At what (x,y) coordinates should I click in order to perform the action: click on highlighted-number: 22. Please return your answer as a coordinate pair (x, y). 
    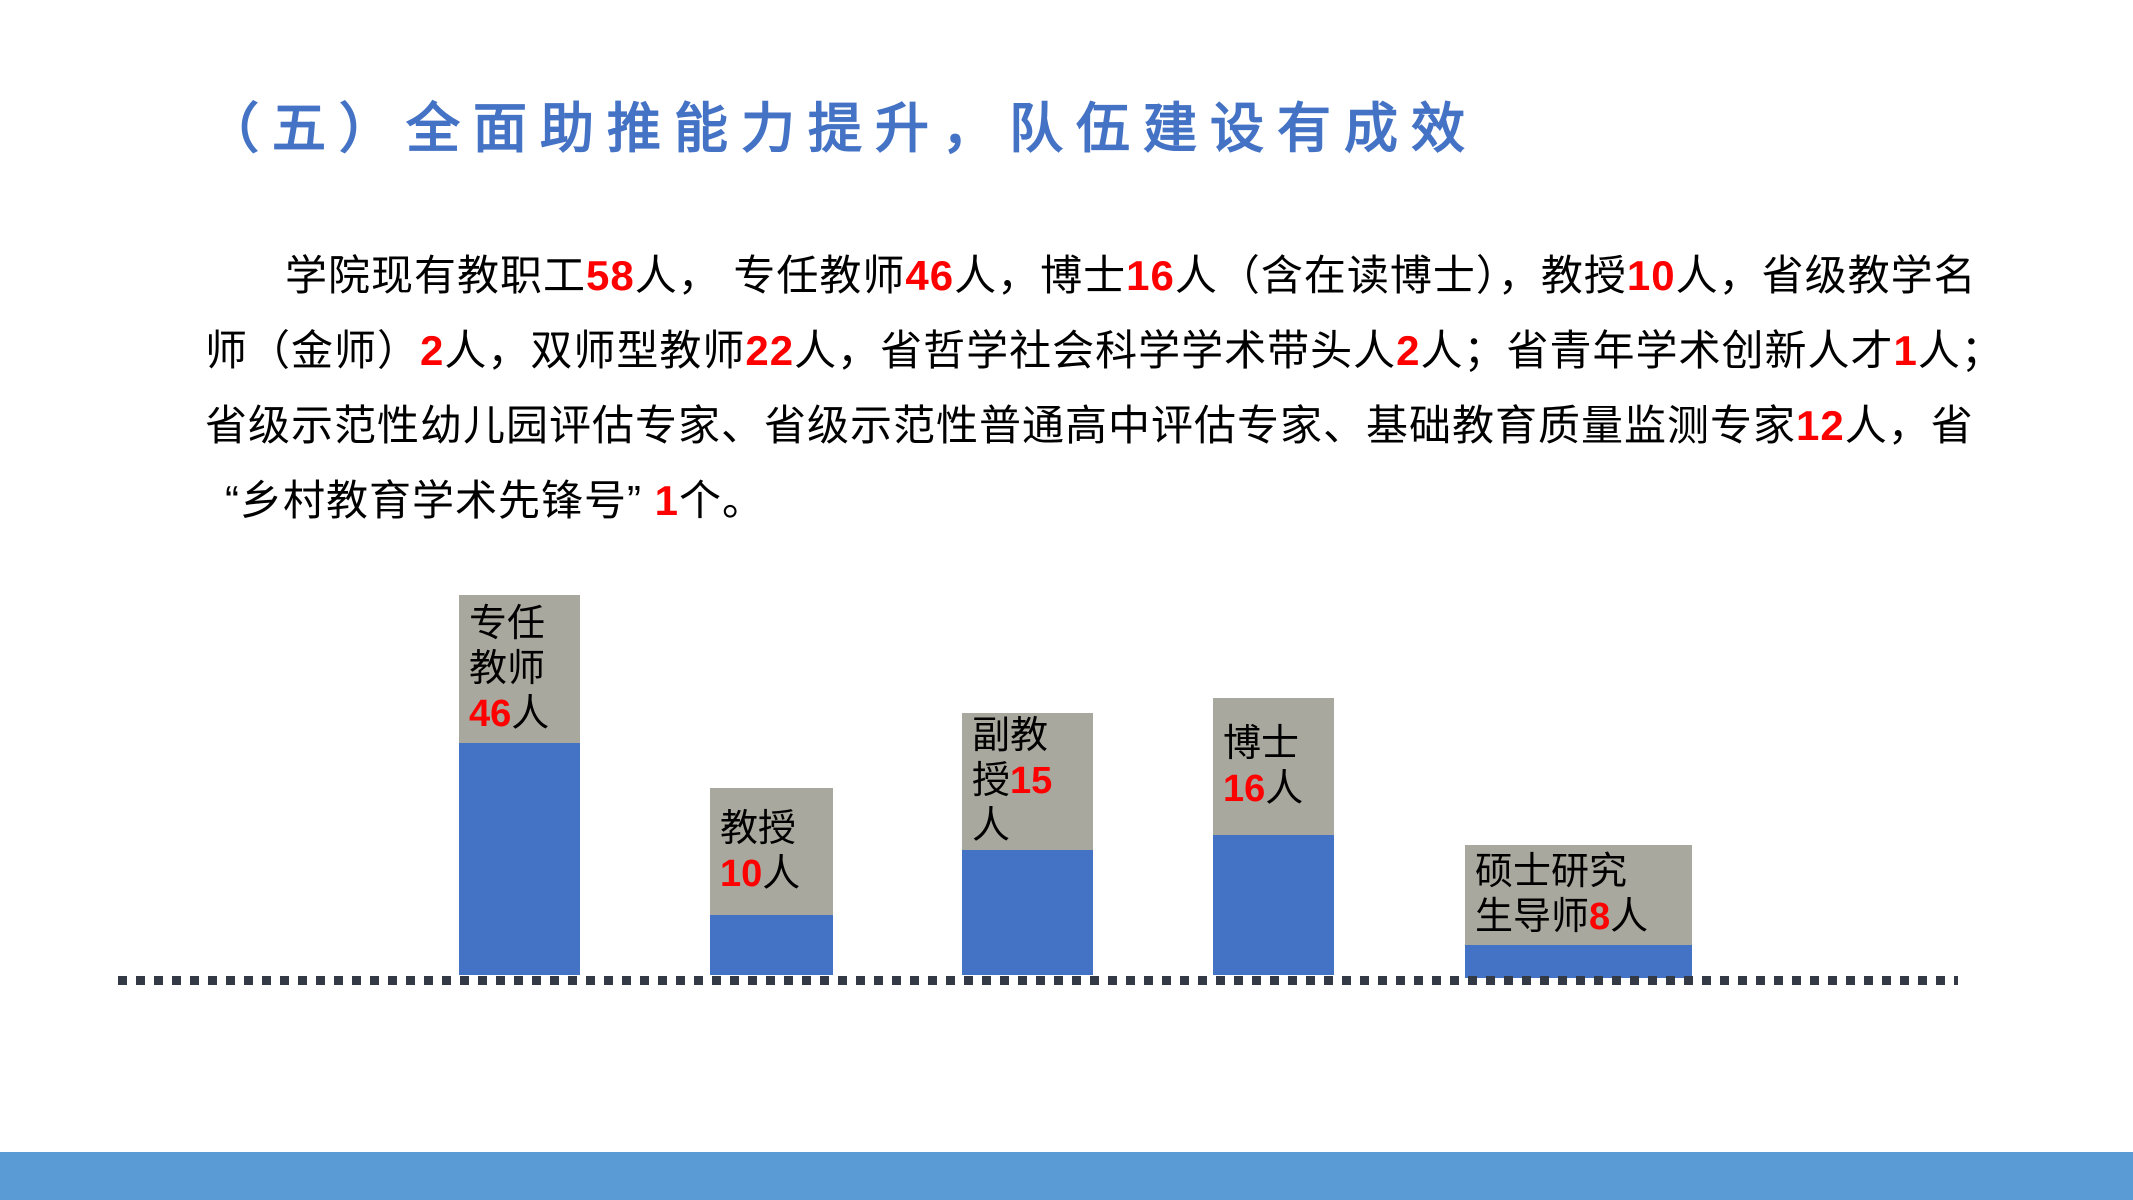
    Looking at the image, I should click on (770, 350).